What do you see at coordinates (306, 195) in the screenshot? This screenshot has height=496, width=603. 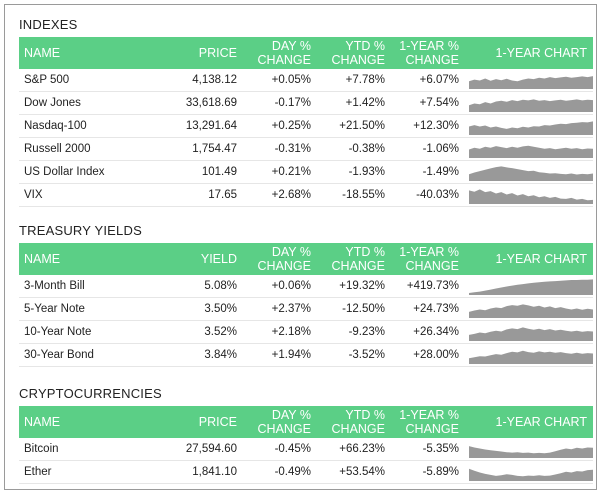 I see `table-row: VIX 17.65 +2.68% -18.55% -40.03%` at bounding box center [306, 195].